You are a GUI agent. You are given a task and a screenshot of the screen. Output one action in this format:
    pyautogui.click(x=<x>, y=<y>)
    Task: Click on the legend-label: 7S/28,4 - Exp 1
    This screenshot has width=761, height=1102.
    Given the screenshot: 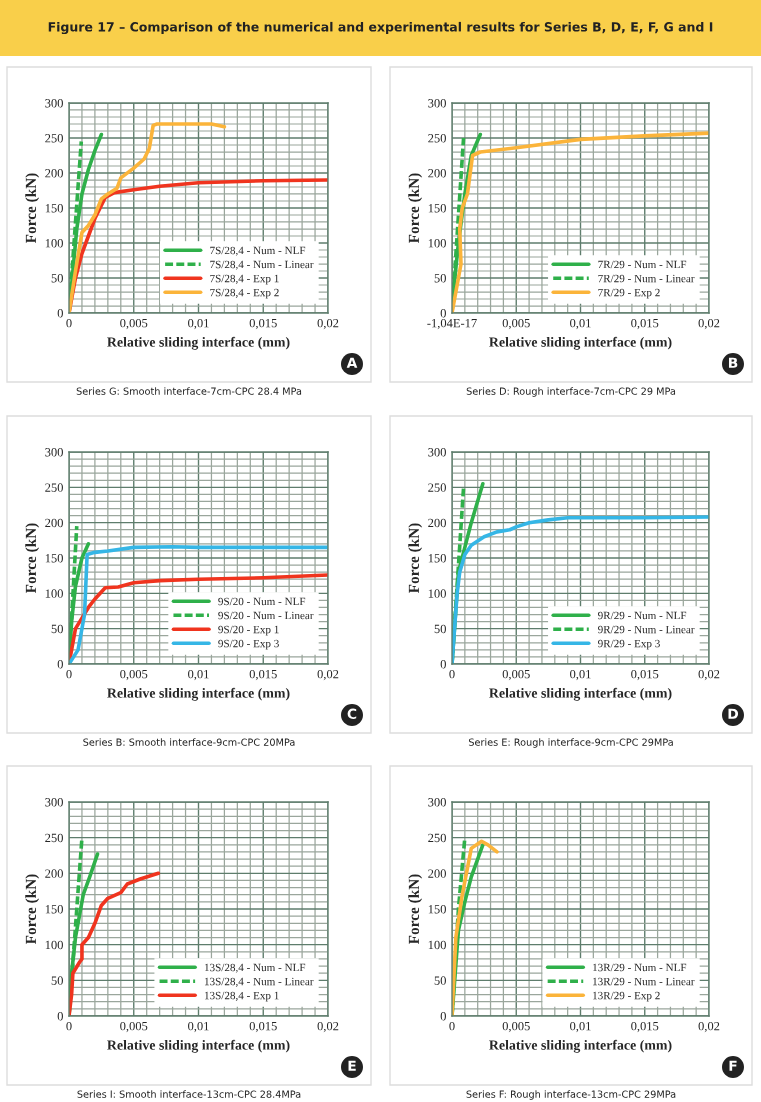 What is the action you would take?
    pyautogui.click(x=244, y=279)
    